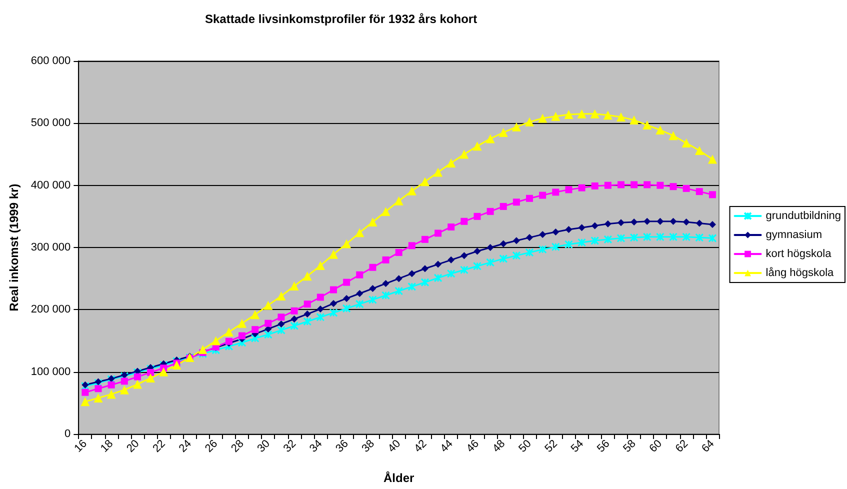 The image size is (847, 489). I want to click on legend-label: gymnasium, so click(794, 235).